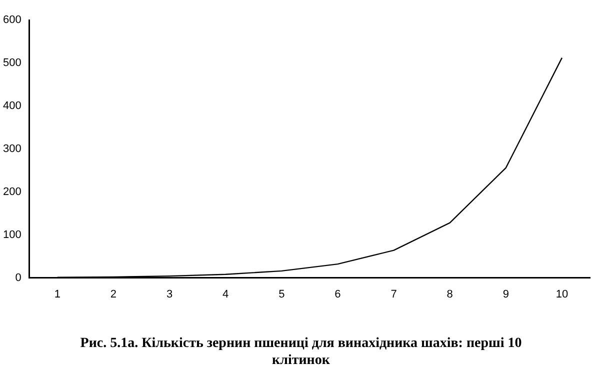 Image resolution: width=602 pixels, height=380 pixels. Describe the element at coordinates (505, 294) in the screenshot. I see `x-tick-label: 9` at that location.